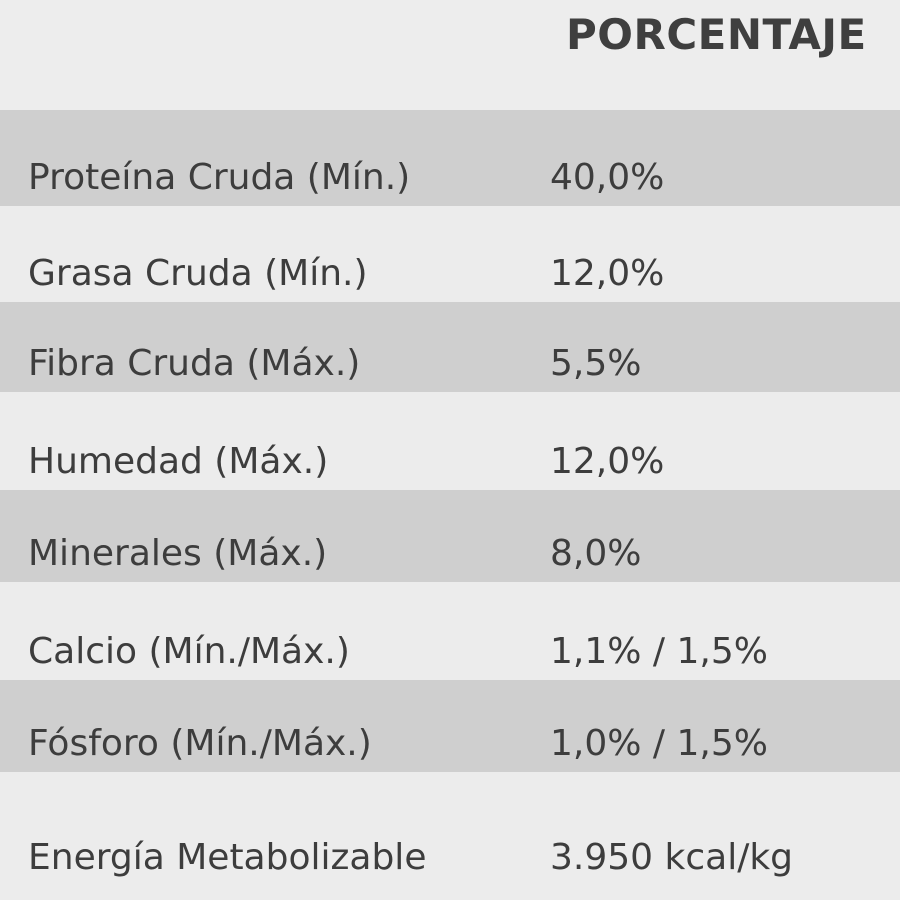  Describe the element at coordinates (189, 651) in the screenshot. I see `nutrient-name: Calcio (Mín./Máx.)` at that location.